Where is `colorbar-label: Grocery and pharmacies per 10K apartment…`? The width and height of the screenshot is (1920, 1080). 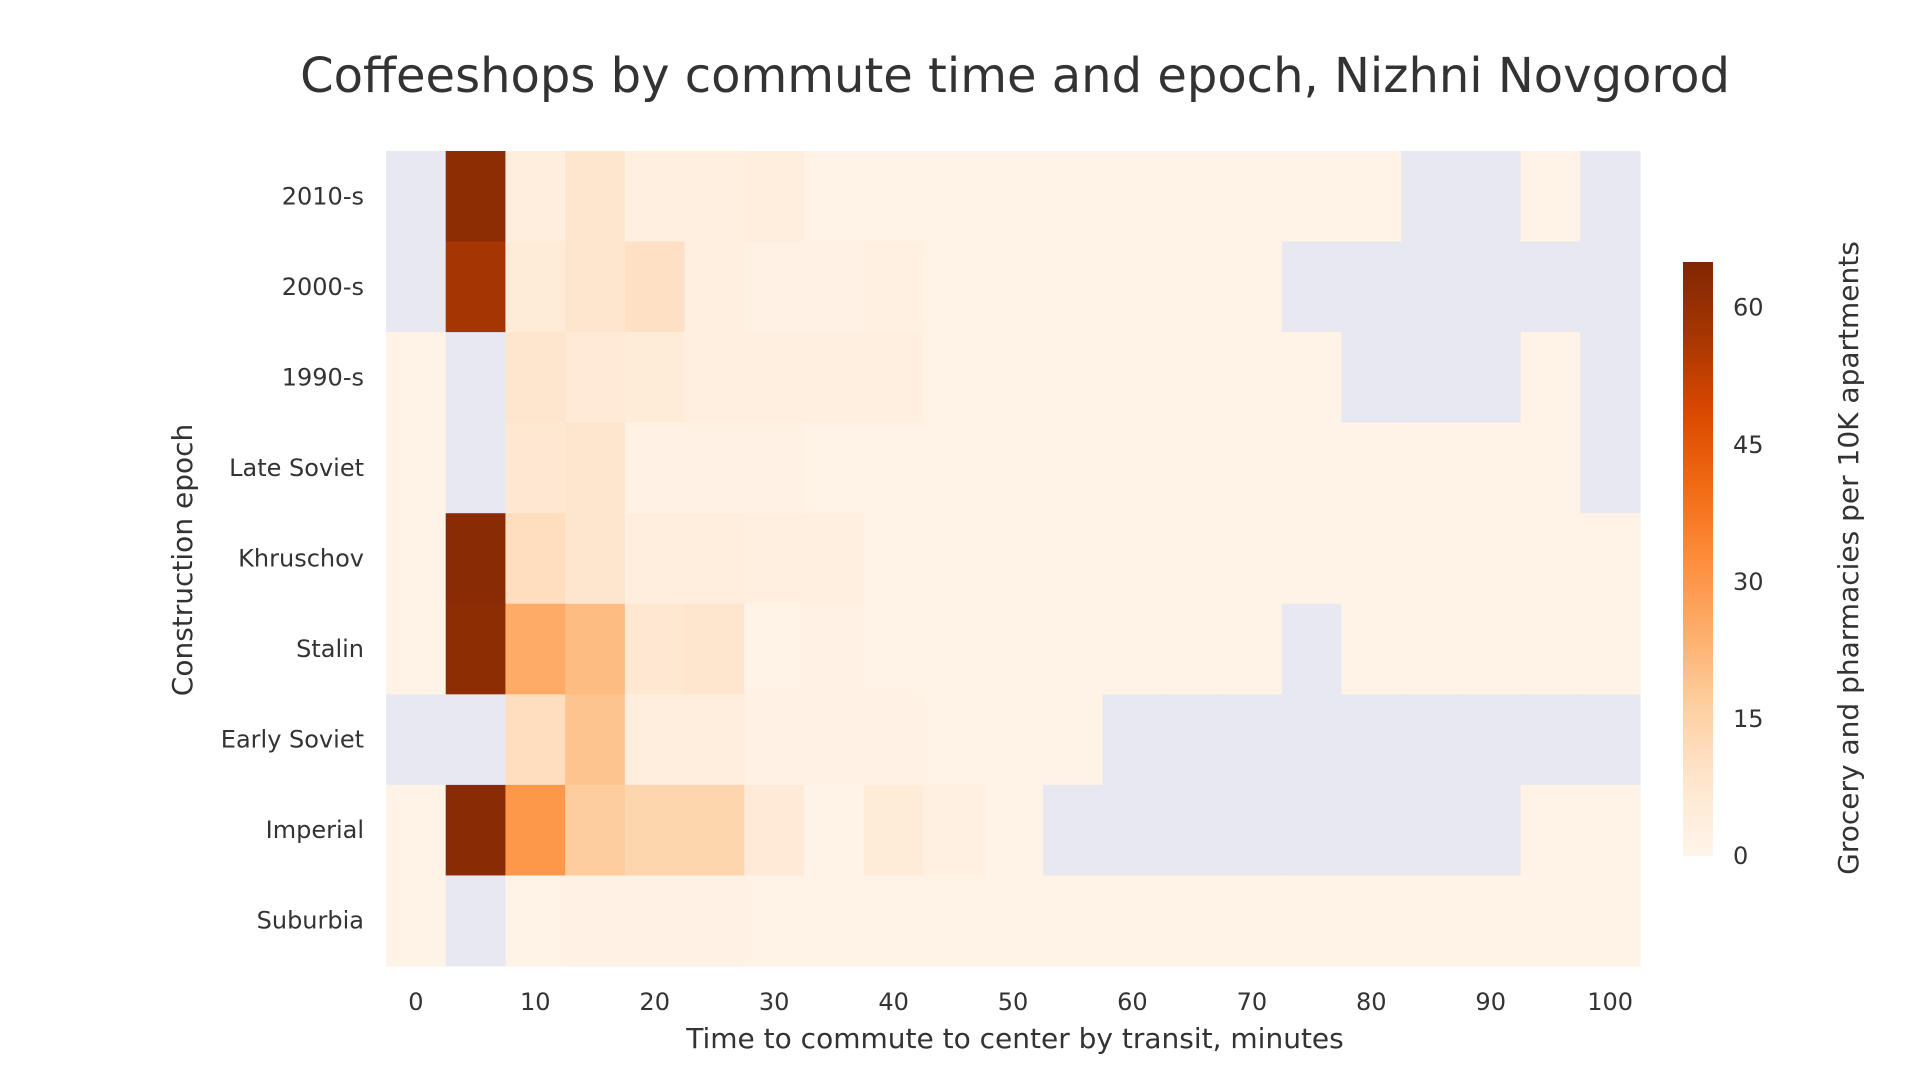 colorbar-label: Grocery and pharmacies per 10K apartment… is located at coordinates (1848, 558).